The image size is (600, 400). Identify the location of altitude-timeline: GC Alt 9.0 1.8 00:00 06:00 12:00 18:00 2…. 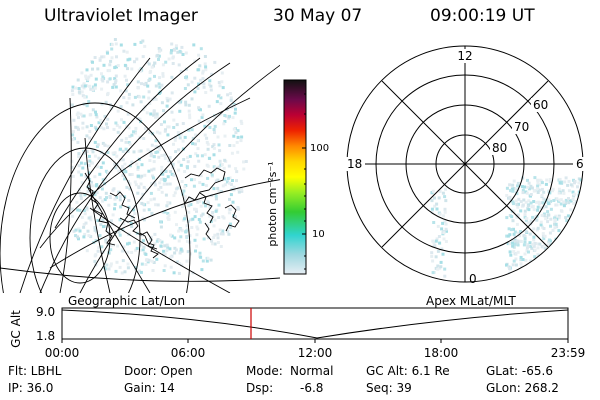
(297, 332).